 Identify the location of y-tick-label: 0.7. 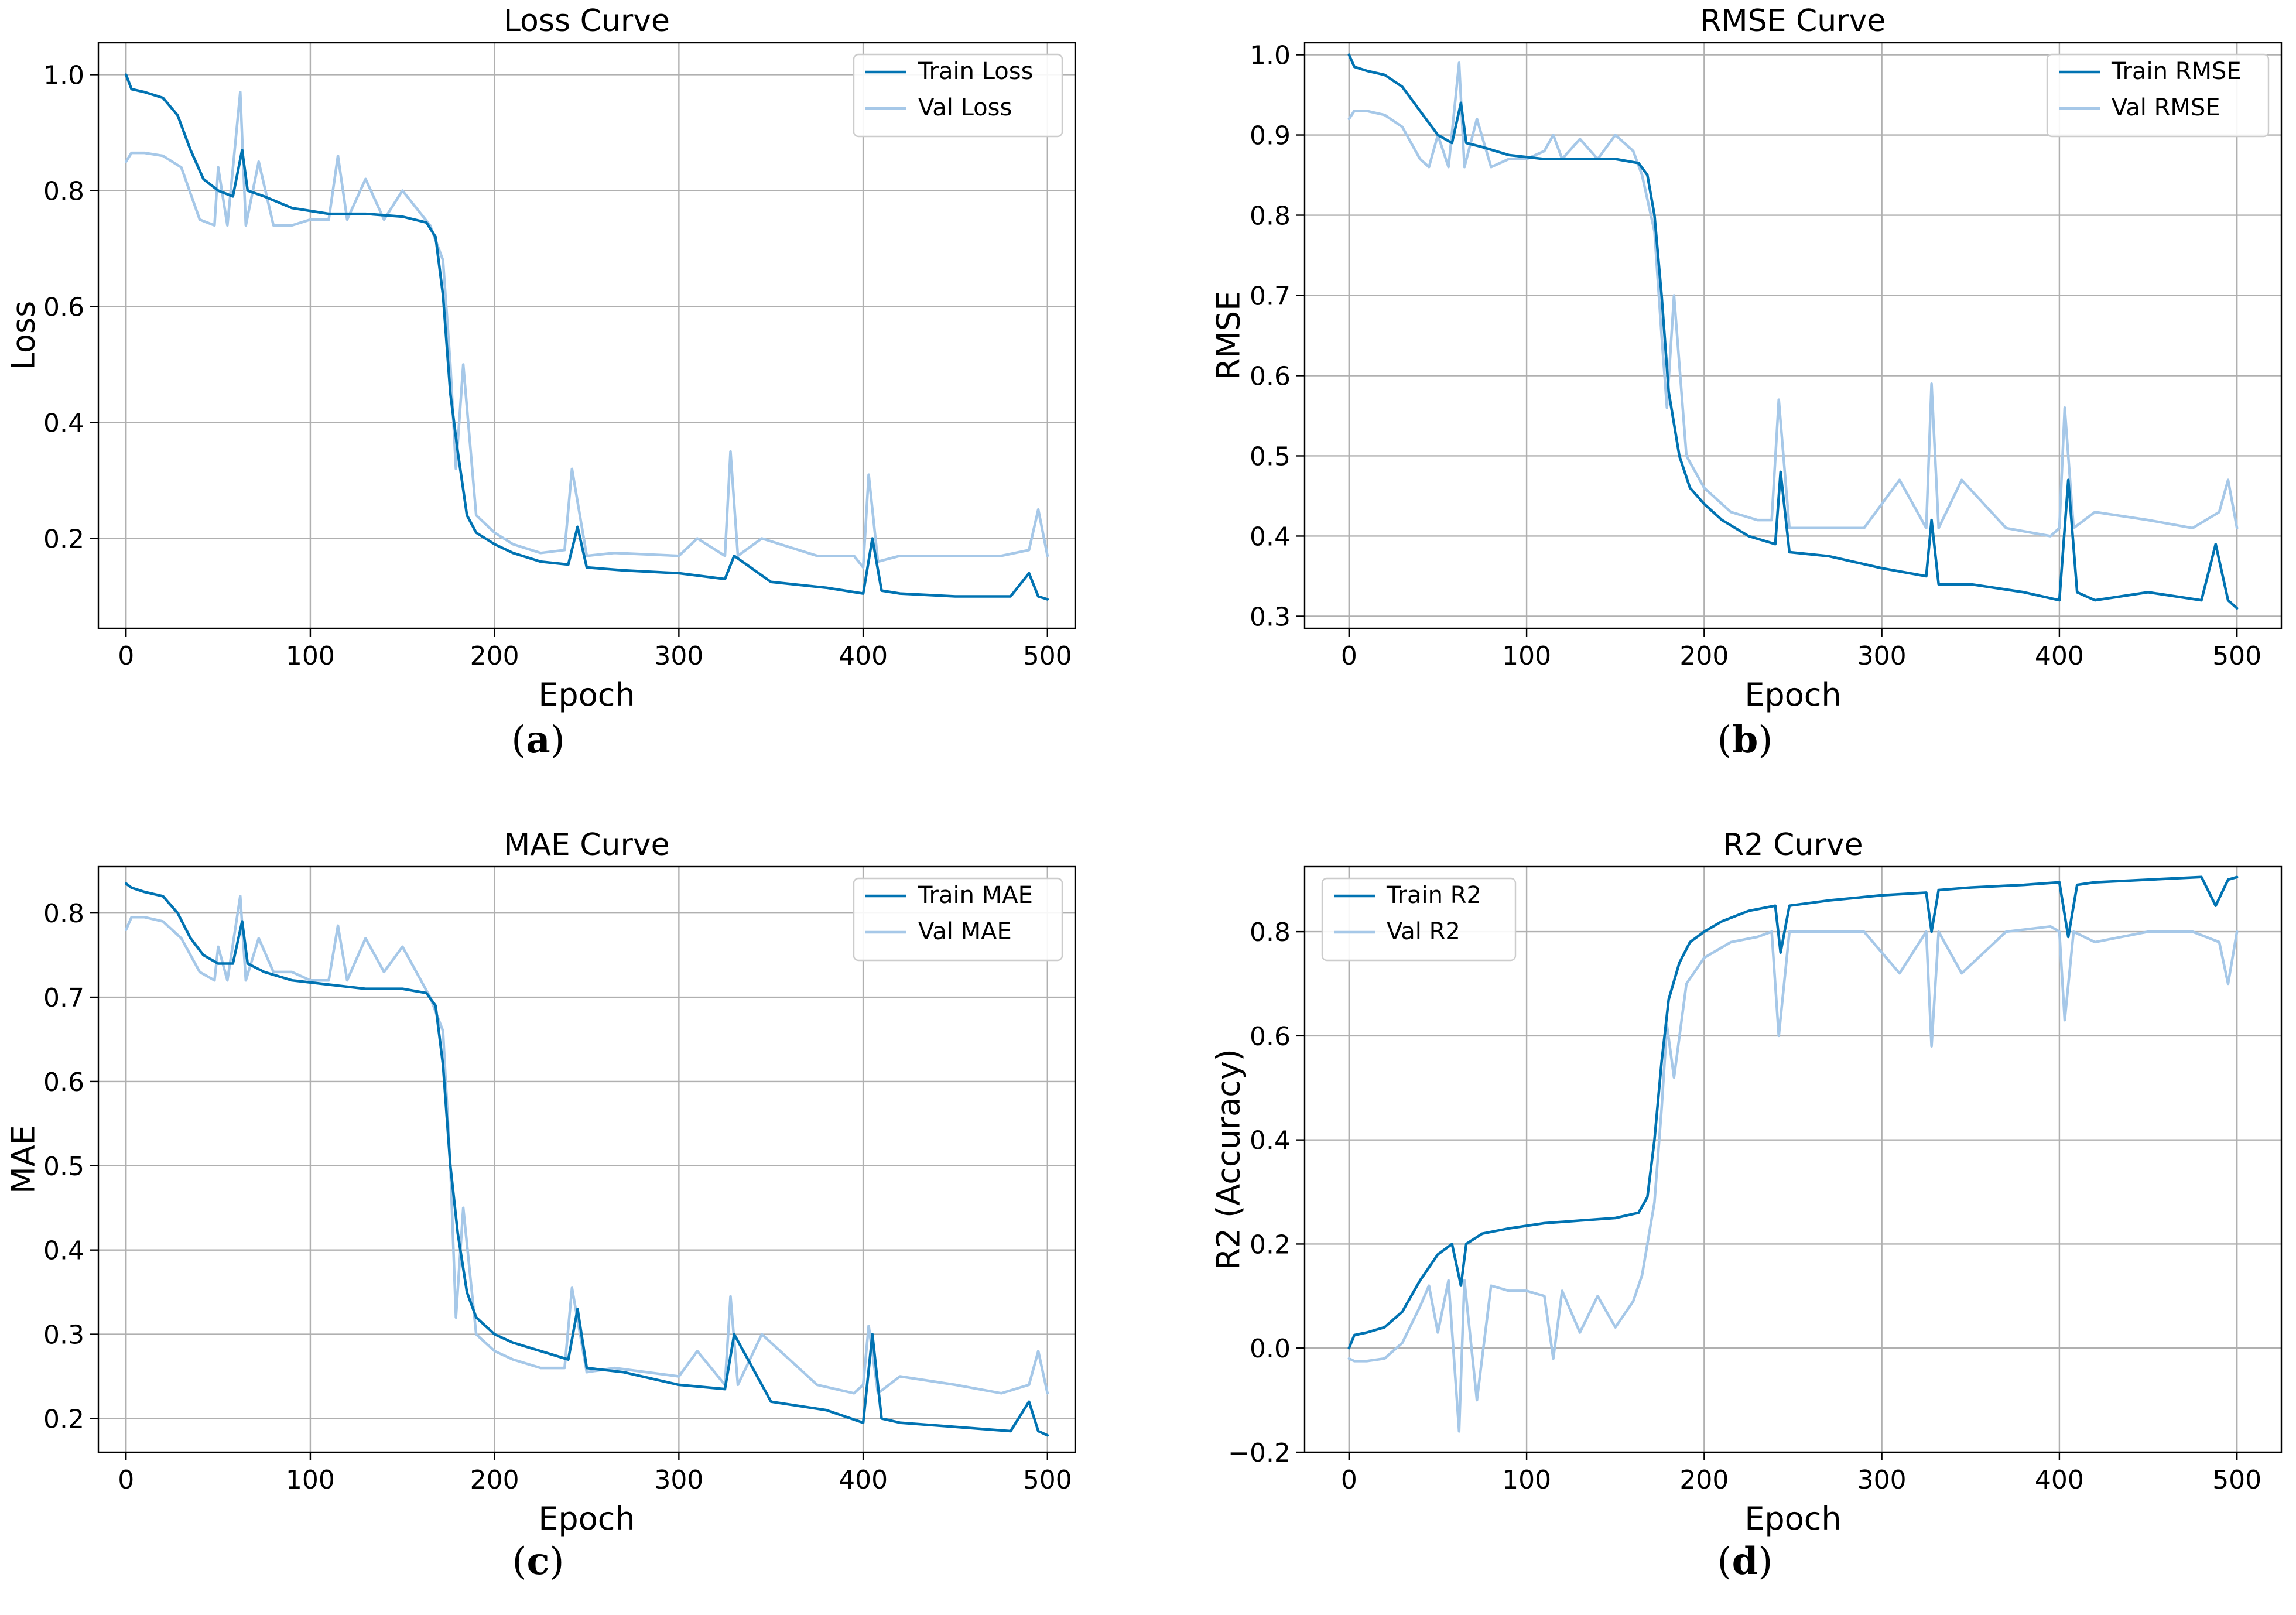
(64, 998).